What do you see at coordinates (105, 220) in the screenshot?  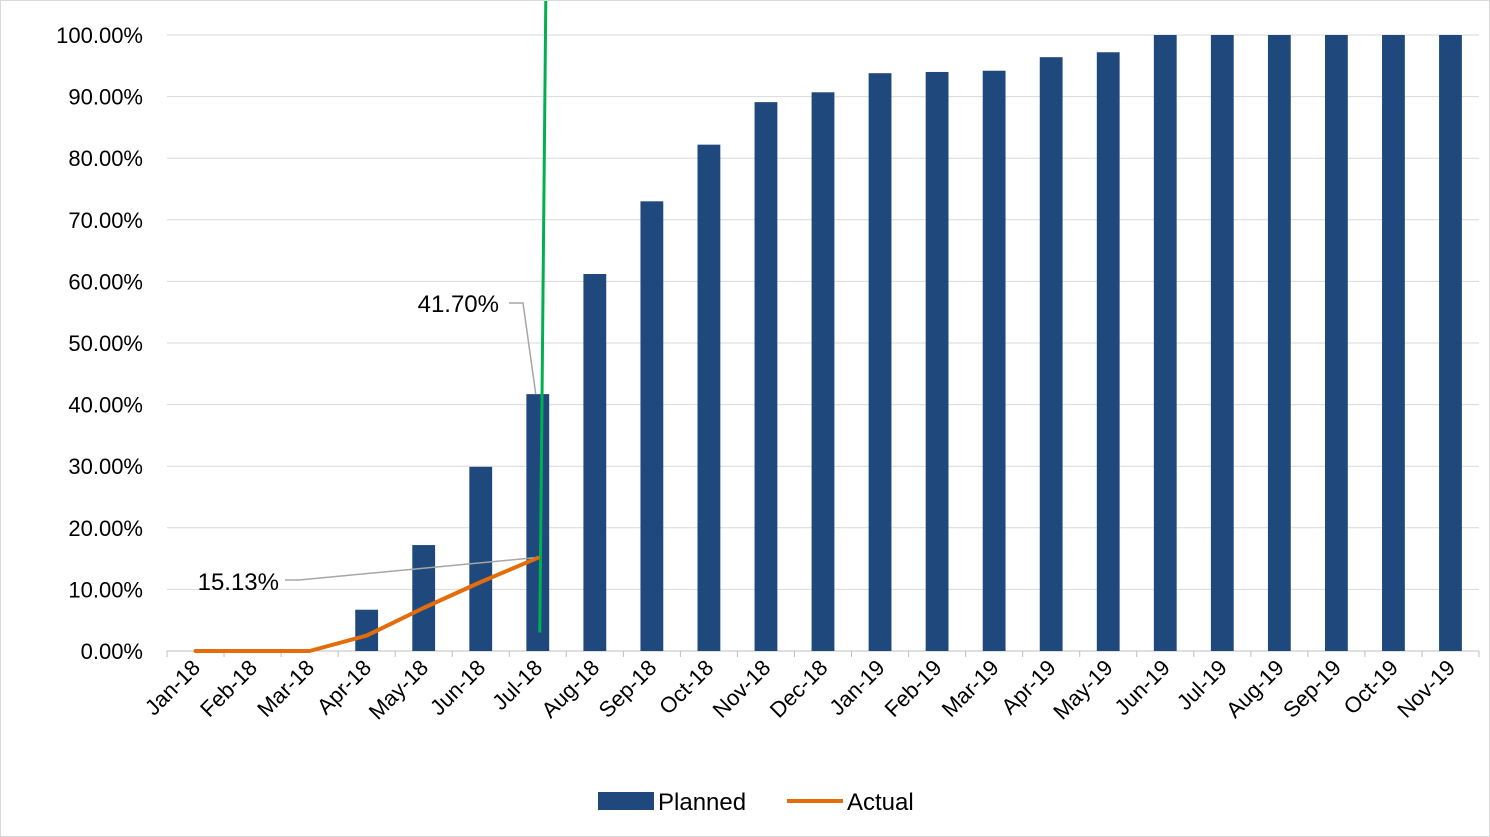 I see `y-tick-label: 70.00%` at bounding box center [105, 220].